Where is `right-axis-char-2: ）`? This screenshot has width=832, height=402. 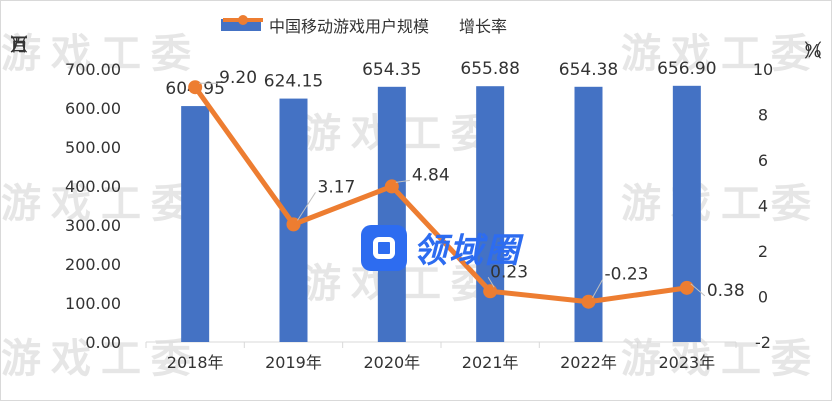 right-axis-char-2: ） is located at coordinates (813, 51).